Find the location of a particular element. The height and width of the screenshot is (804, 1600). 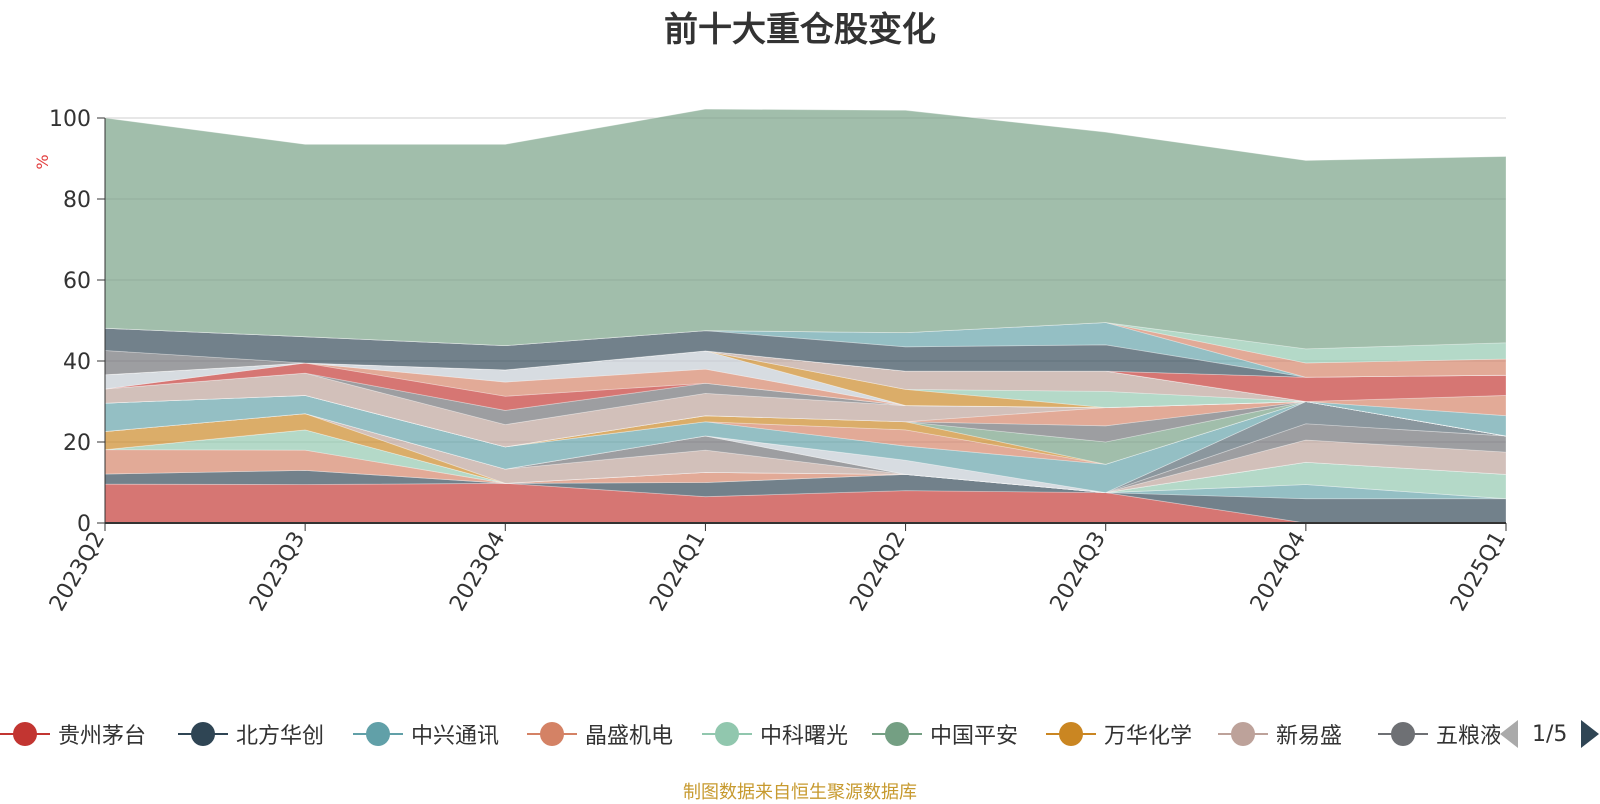

area-series-s30 is located at coordinates (805, 352).